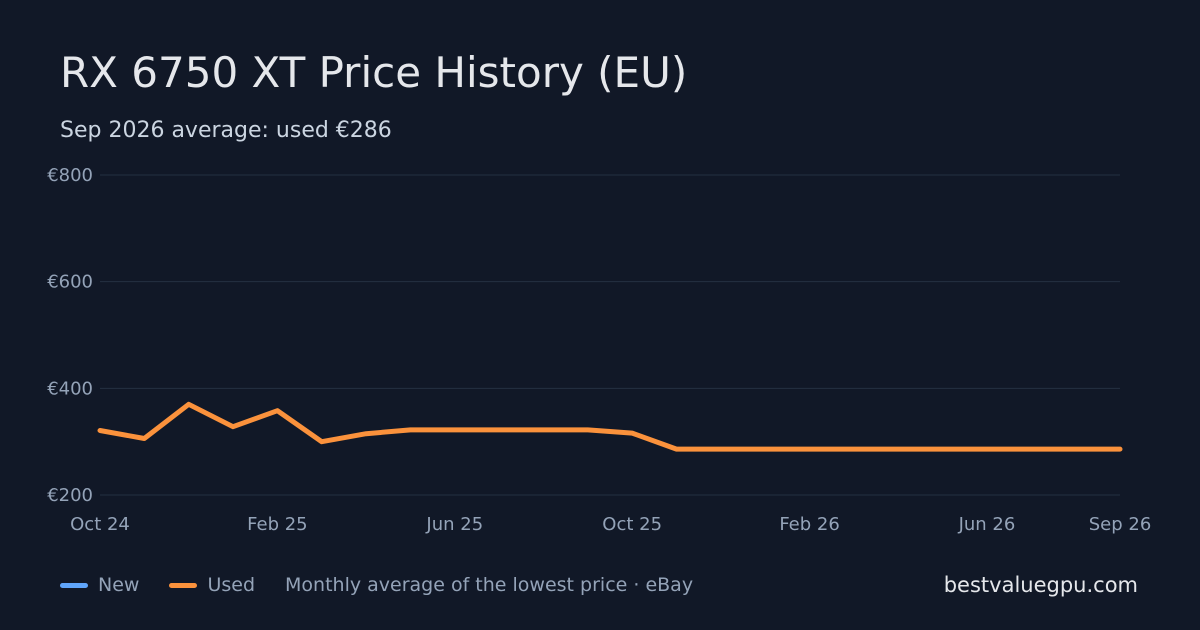  What do you see at coordinates (100, 524) in the screenshot?
I see `x-tick-label: Oct 24` at bounding box center [100, 524].